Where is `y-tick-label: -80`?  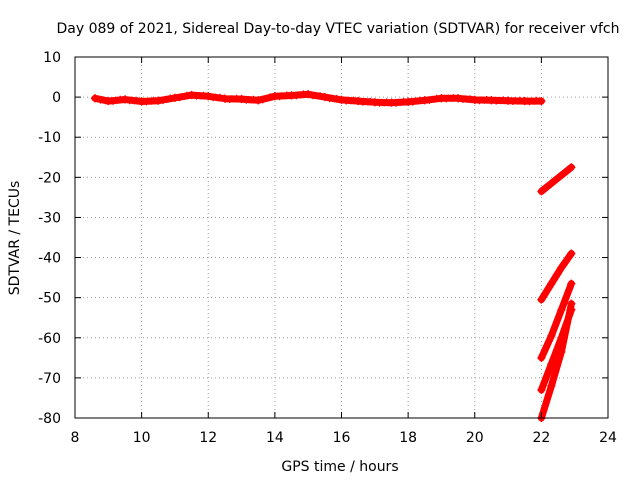 y-tick-label: -80 is located at coordinates (49, 419).